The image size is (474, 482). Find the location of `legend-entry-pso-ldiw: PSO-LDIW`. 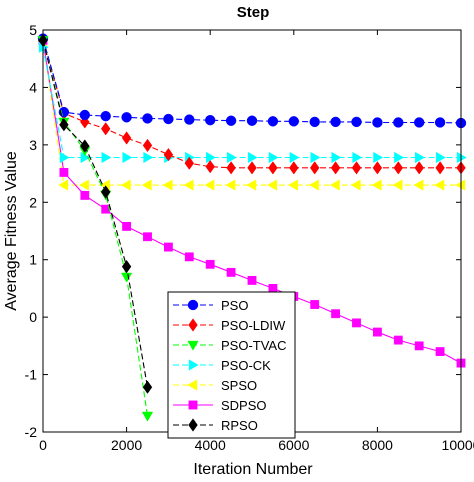

legend-entry-pso-ldiw: PSO-LDIW is located at coordinates (229, 325).